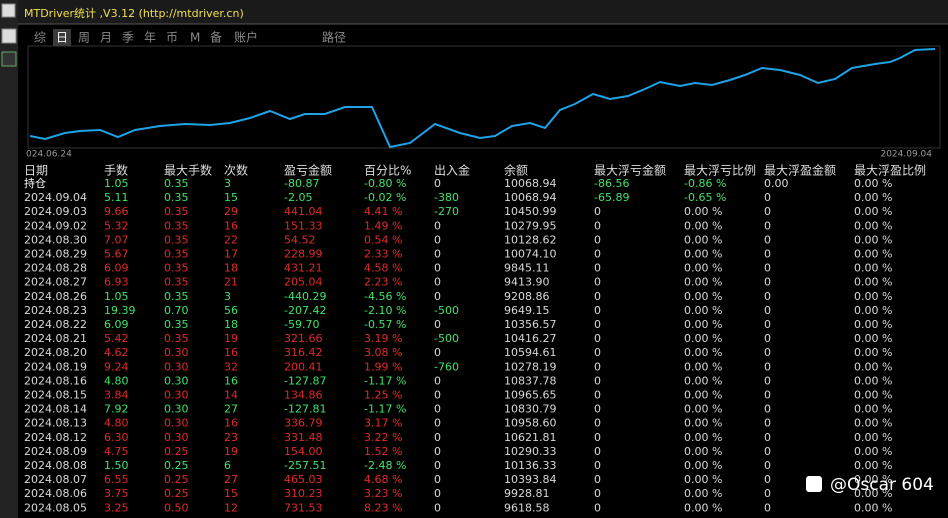  I want to click on table-cell: 3.22 %, so click(383, 437).